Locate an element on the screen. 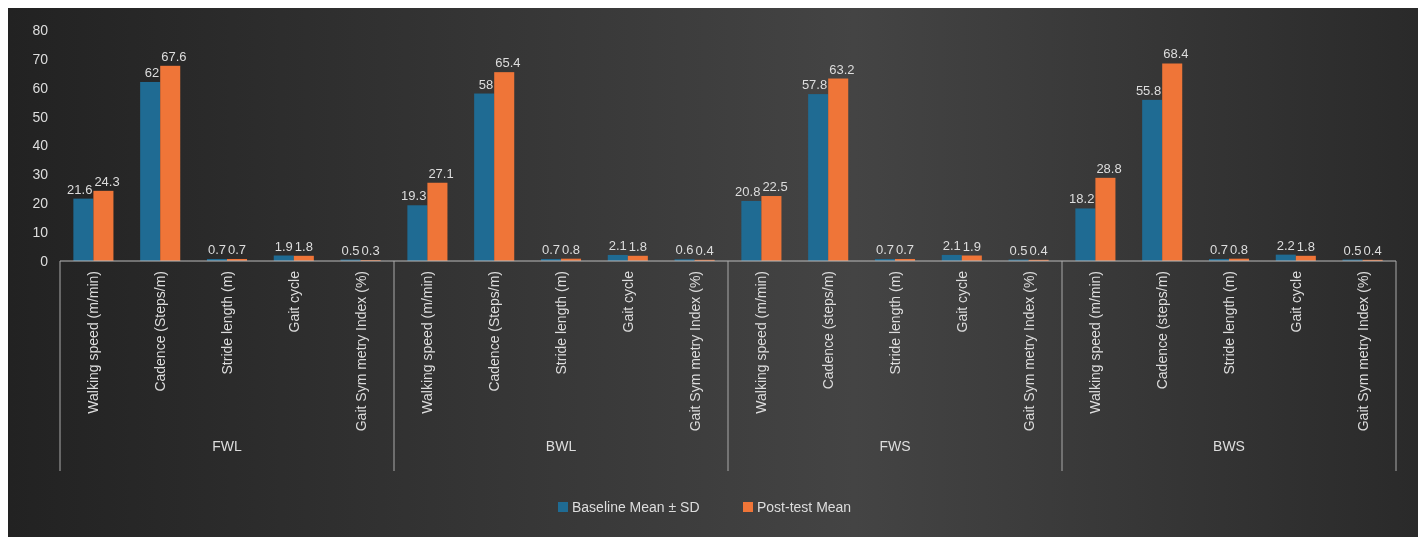  y-tick-label: 10 is located at coordinates (40, 232).